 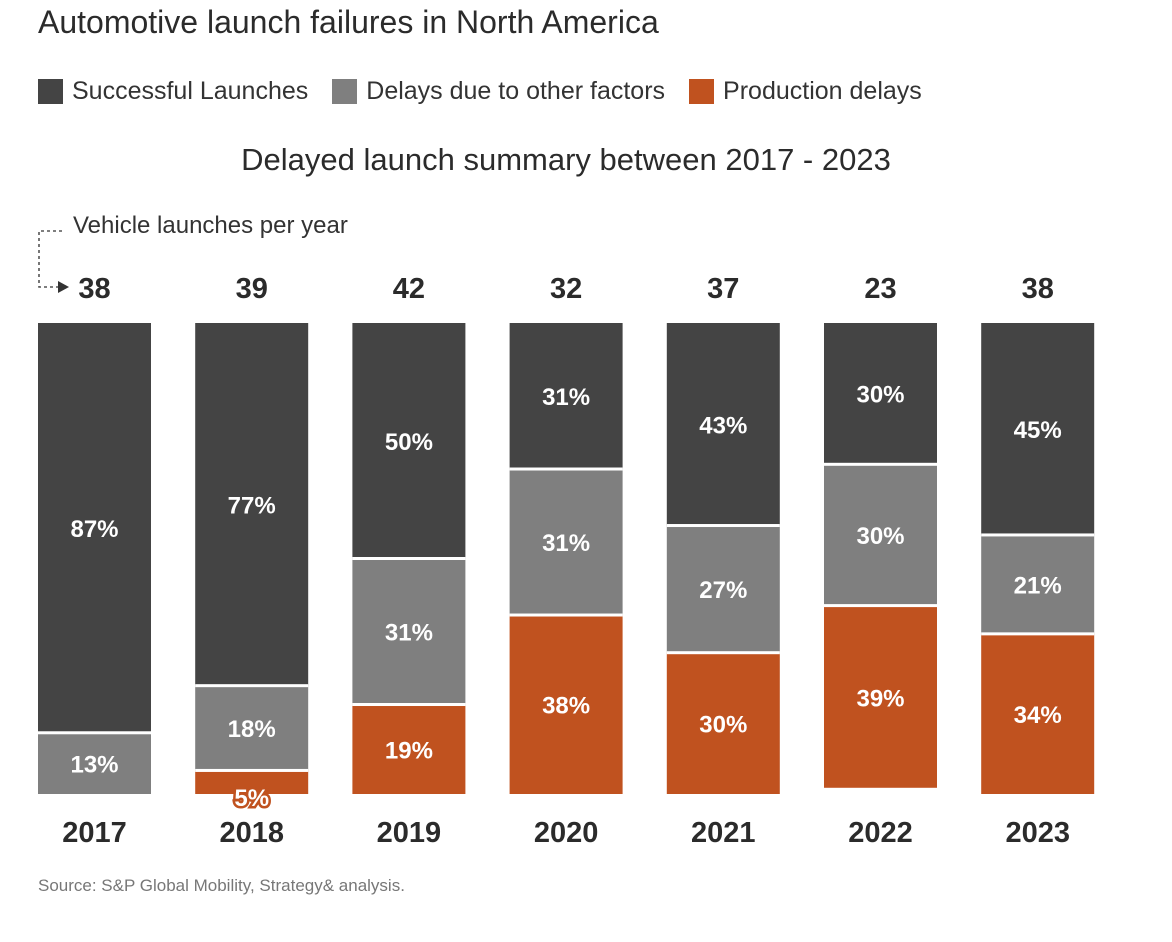 I want to click on data-label-2020-s2: 38%, so click(x=566, y=706).